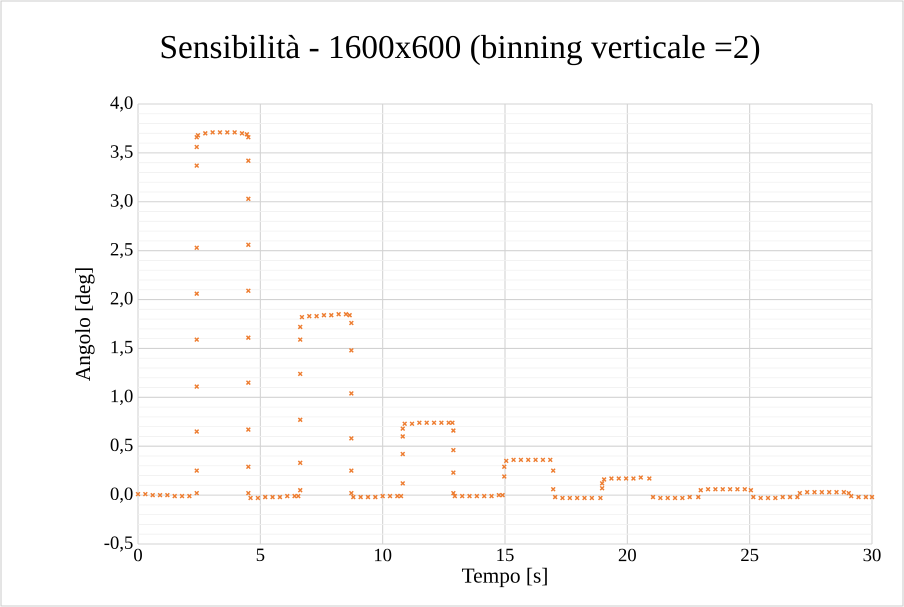  I want to click on y-axis-title: Angolo [deg], so click(85, 324).